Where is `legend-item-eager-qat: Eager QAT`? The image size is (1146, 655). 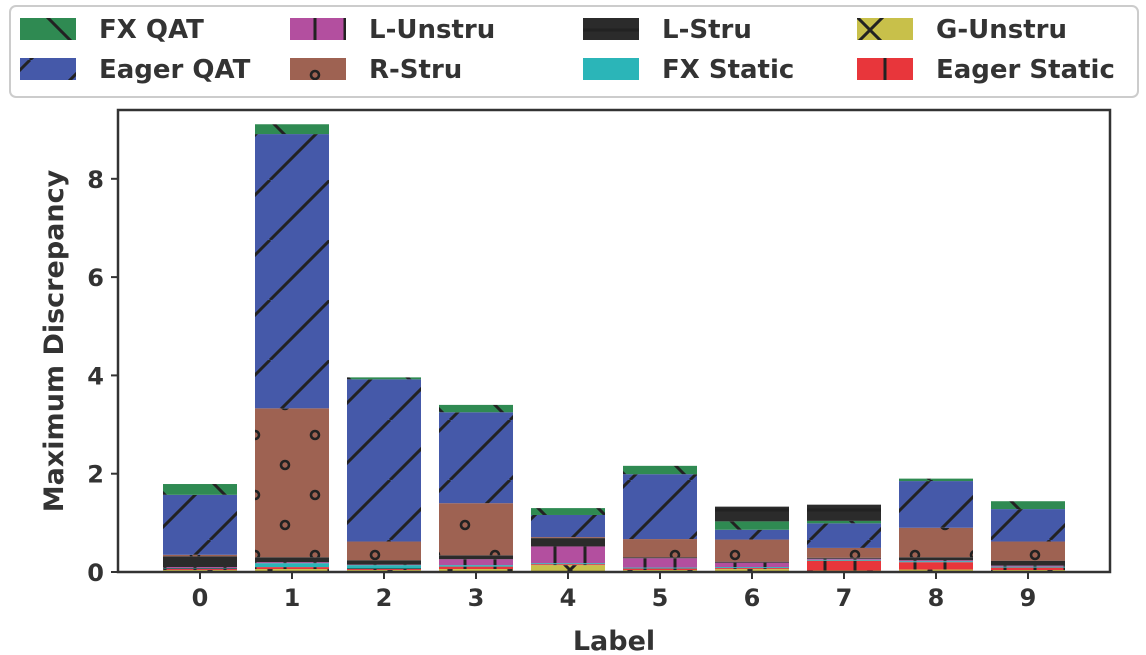 legend-item-eager-qat: Eager QAT is located at coordinates (135, 70).